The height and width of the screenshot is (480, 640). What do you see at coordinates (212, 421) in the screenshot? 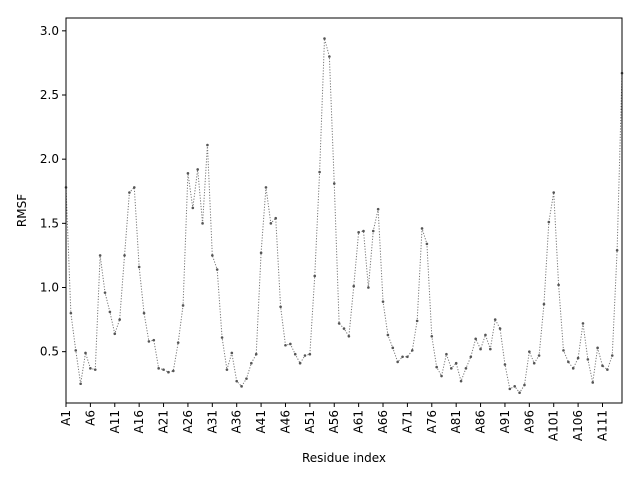
I see `x-tick-label: A31` at bounding box center [212, 421].